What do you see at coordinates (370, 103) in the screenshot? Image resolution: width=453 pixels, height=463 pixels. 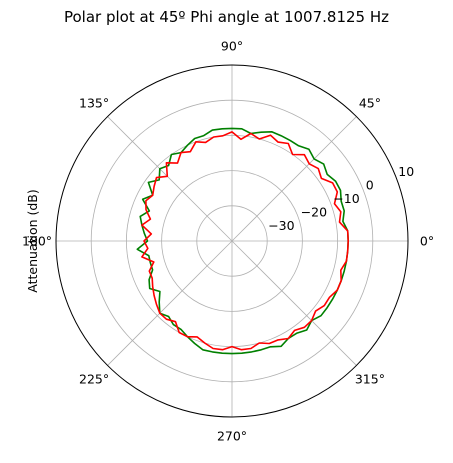 I see `angle-tick-label-45: 45°` at bounding box center [370, 103].